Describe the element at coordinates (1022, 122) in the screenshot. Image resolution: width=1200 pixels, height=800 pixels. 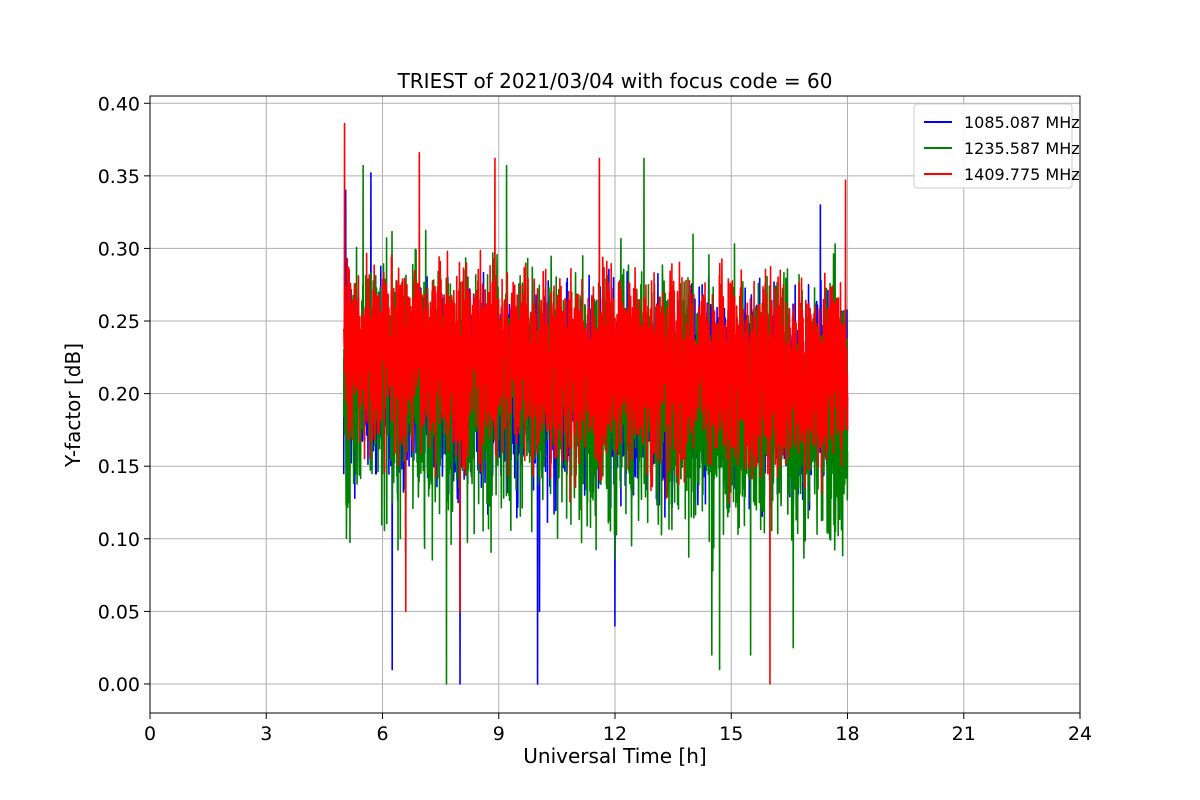
I see `legend-entry-label: 1085.087 MHz` at that location.